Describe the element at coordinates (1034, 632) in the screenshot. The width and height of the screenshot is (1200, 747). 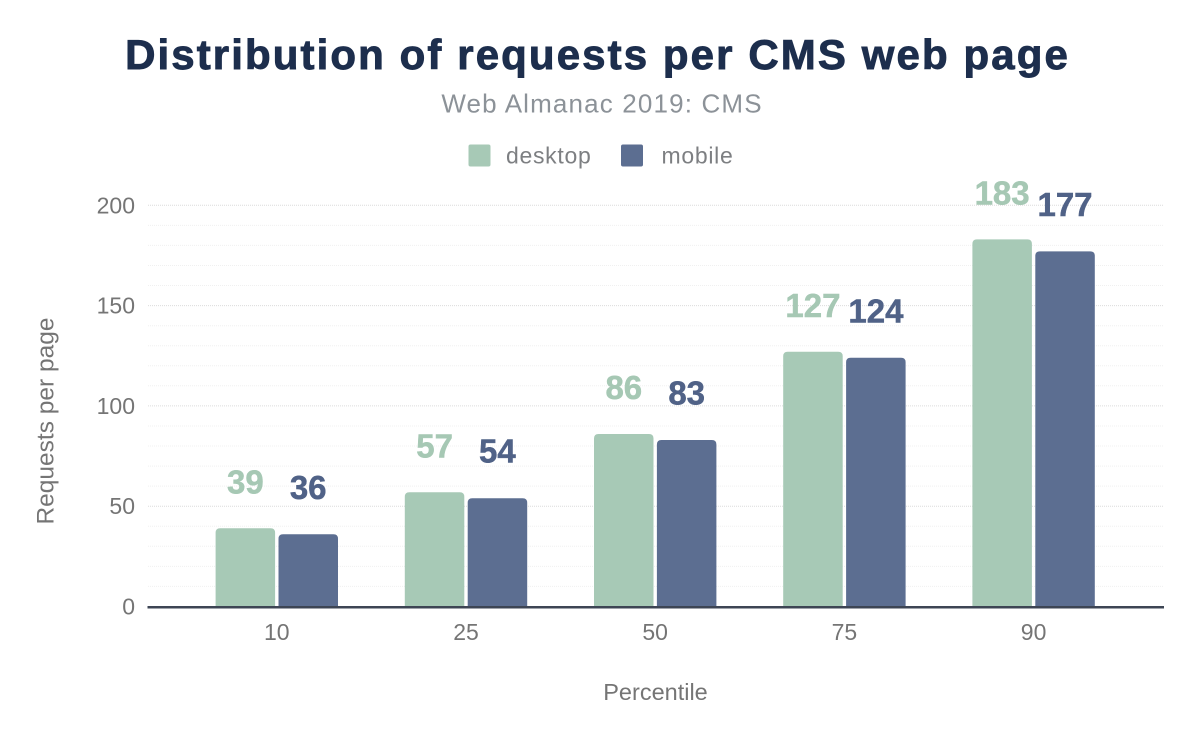
I see `svg-text: 90` at that location.